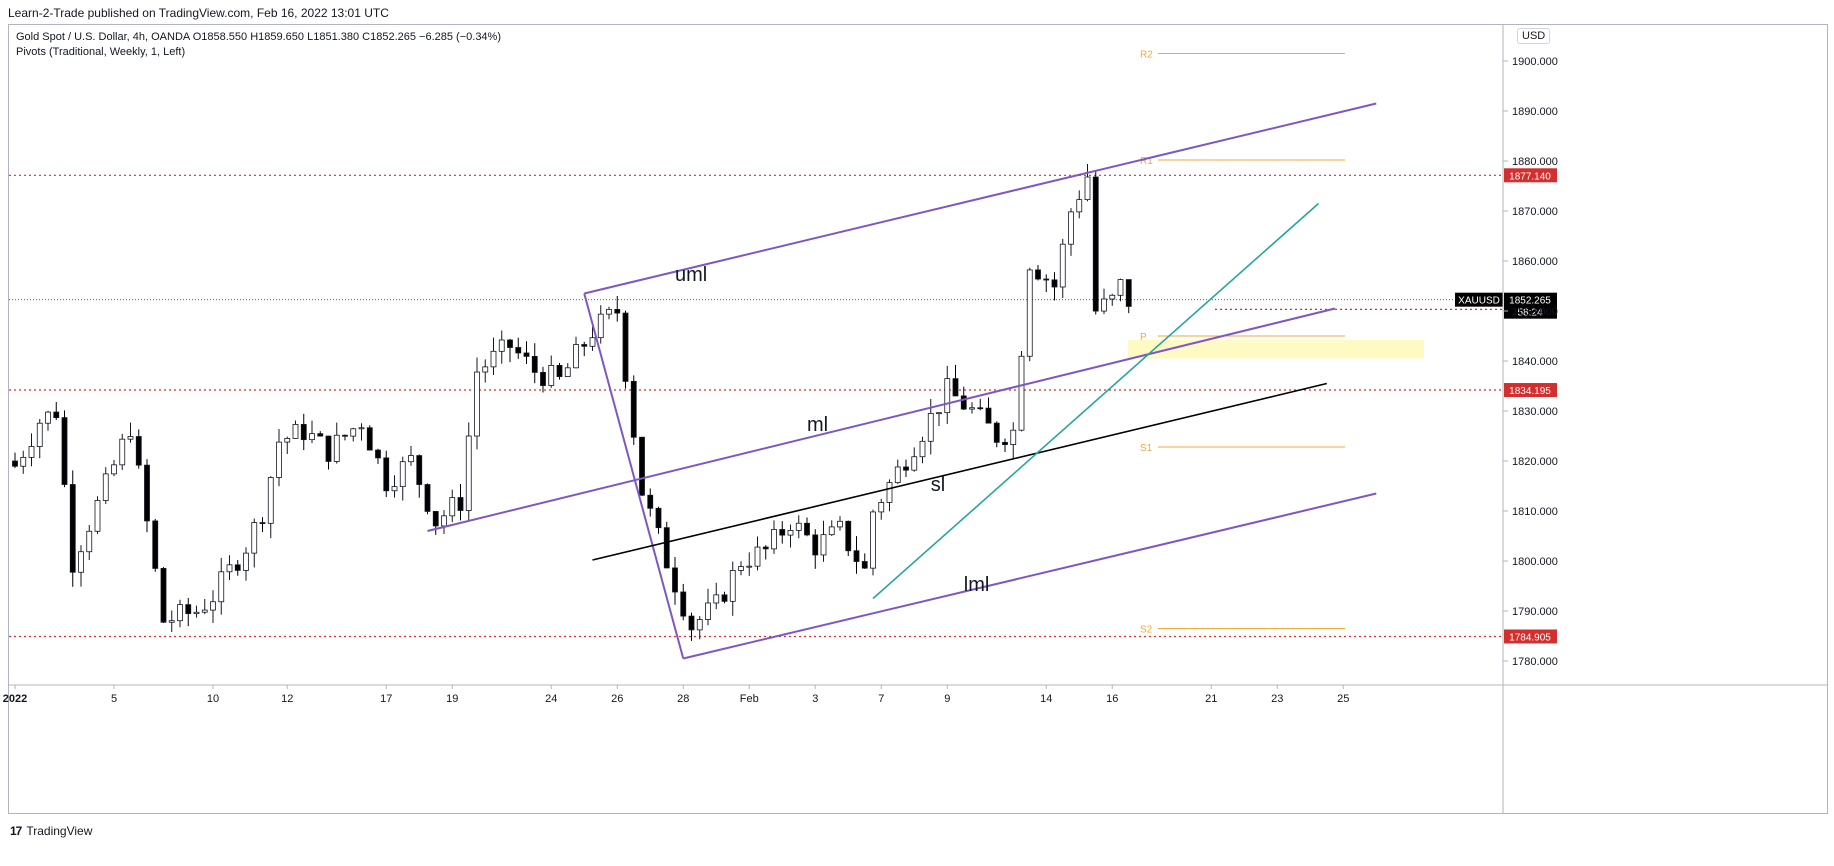 This screenshot has height=866, width=1834. I want to click on symbol-title: Gold Spot / U.S. Dollar, 4h, OANDA, so click(103, 37).